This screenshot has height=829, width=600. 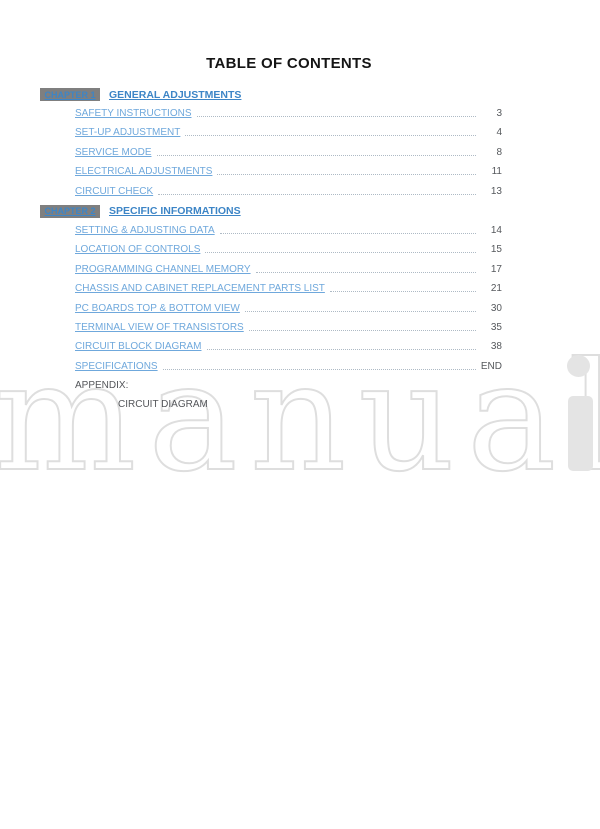 I want to click on page-number: 21, so click(x=496, y=289).